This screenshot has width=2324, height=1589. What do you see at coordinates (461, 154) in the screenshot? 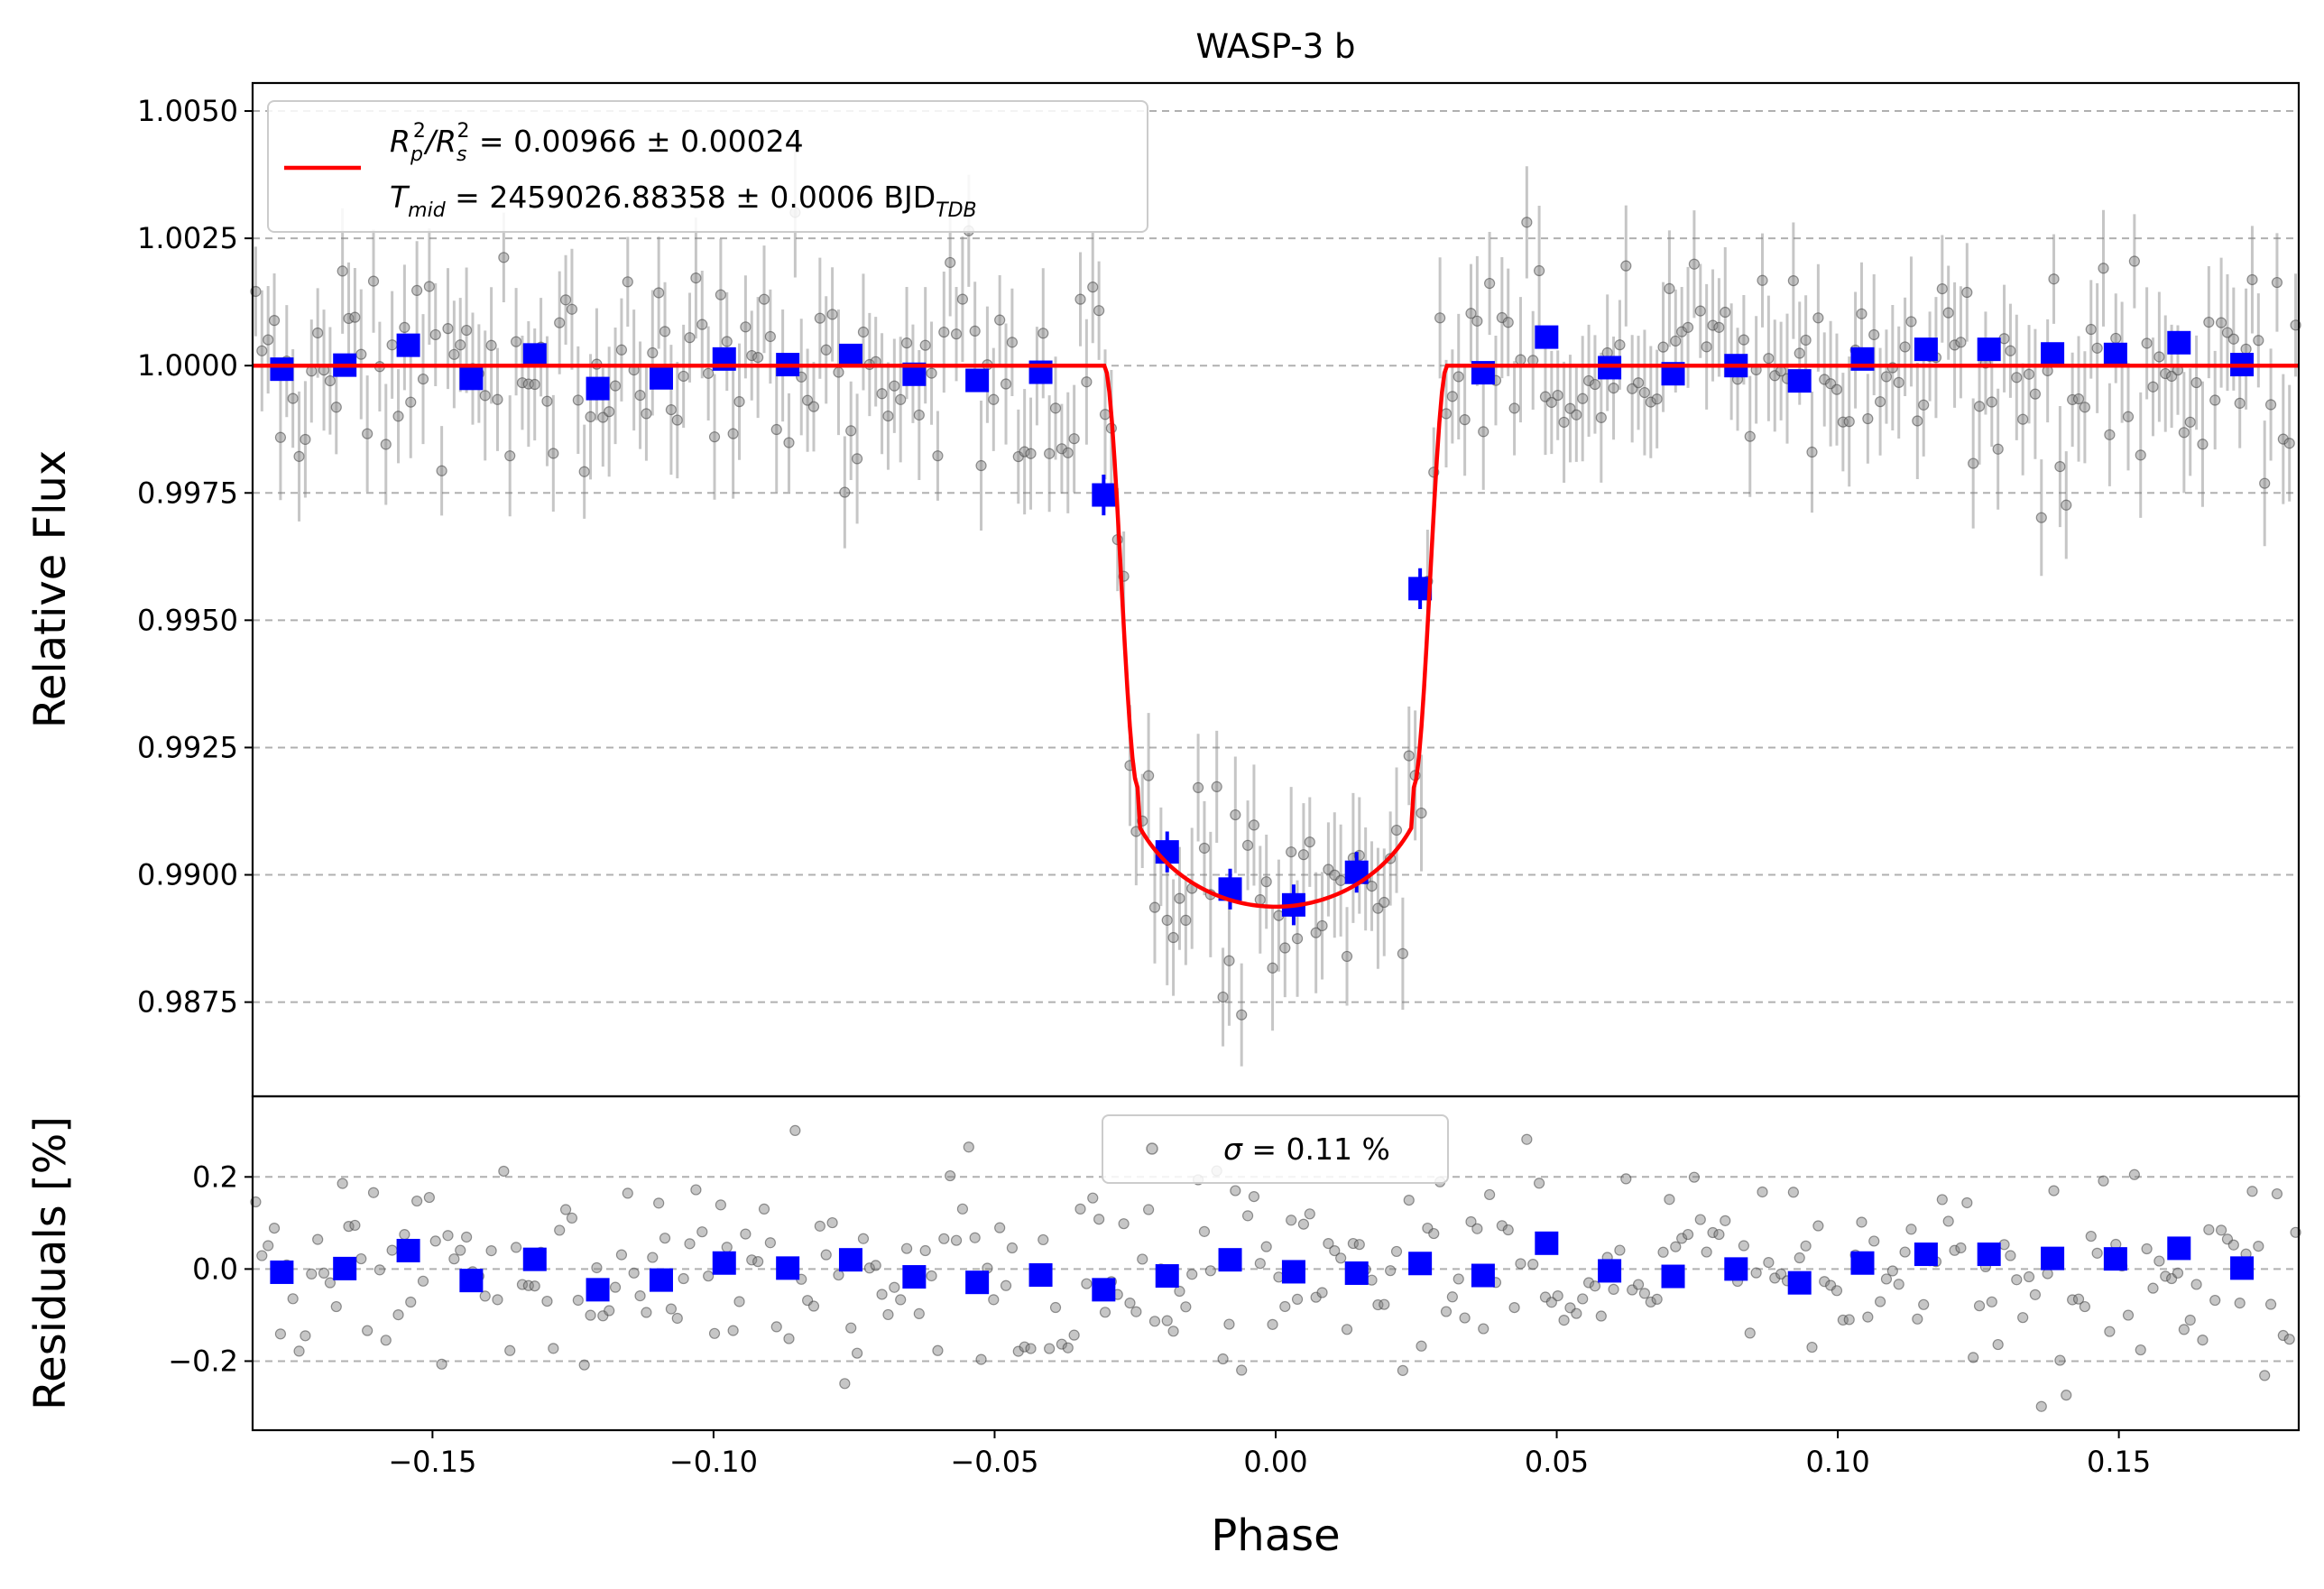
I see `legend-rs-sub: s` at bounding box center [461, 154].